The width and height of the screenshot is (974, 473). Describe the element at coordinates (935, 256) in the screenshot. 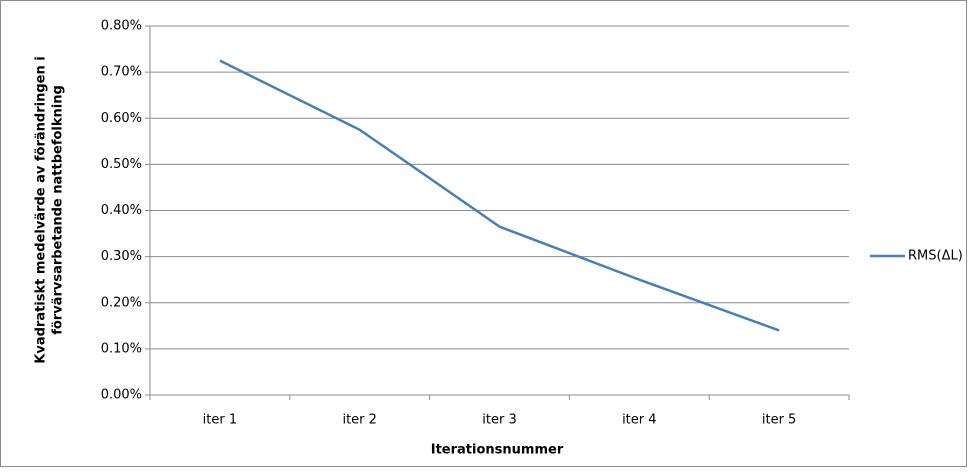

I see `legend-label: RMS(ΔL)` at that location.